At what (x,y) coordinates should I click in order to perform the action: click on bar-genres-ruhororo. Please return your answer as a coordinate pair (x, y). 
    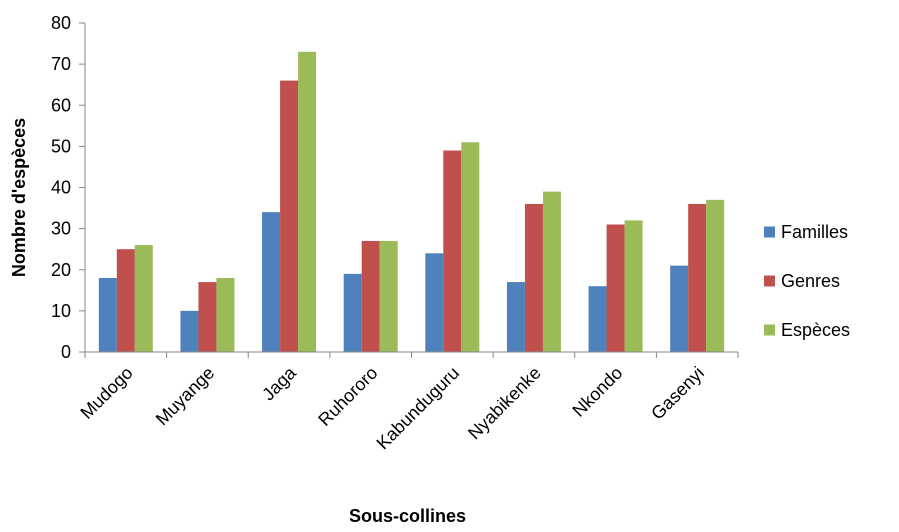
    Looking at the image, I should click on (370, 296).